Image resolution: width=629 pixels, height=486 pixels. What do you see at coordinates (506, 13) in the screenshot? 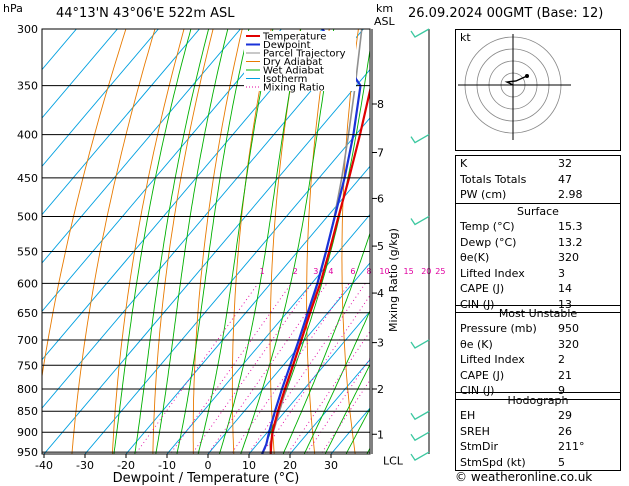
I see `datetime-title: 26.09.2024 00GMT (Base: 12)` at bounding box center [506, 13].